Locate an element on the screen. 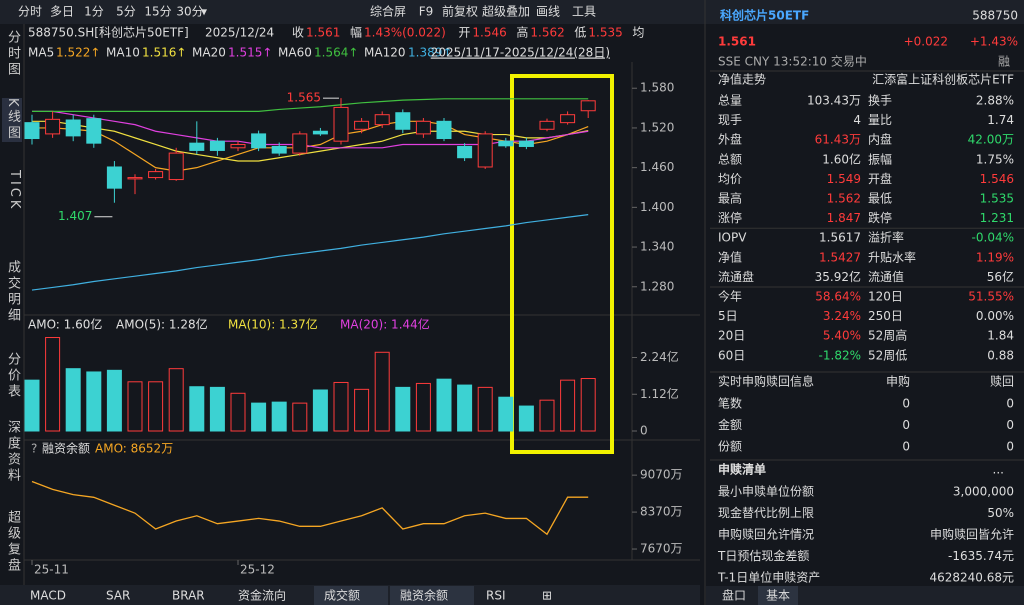 Image resolution: width=1024 pixels, height=605 pixels. toolbar-button: ▾ is located at coordinates (204, 12).